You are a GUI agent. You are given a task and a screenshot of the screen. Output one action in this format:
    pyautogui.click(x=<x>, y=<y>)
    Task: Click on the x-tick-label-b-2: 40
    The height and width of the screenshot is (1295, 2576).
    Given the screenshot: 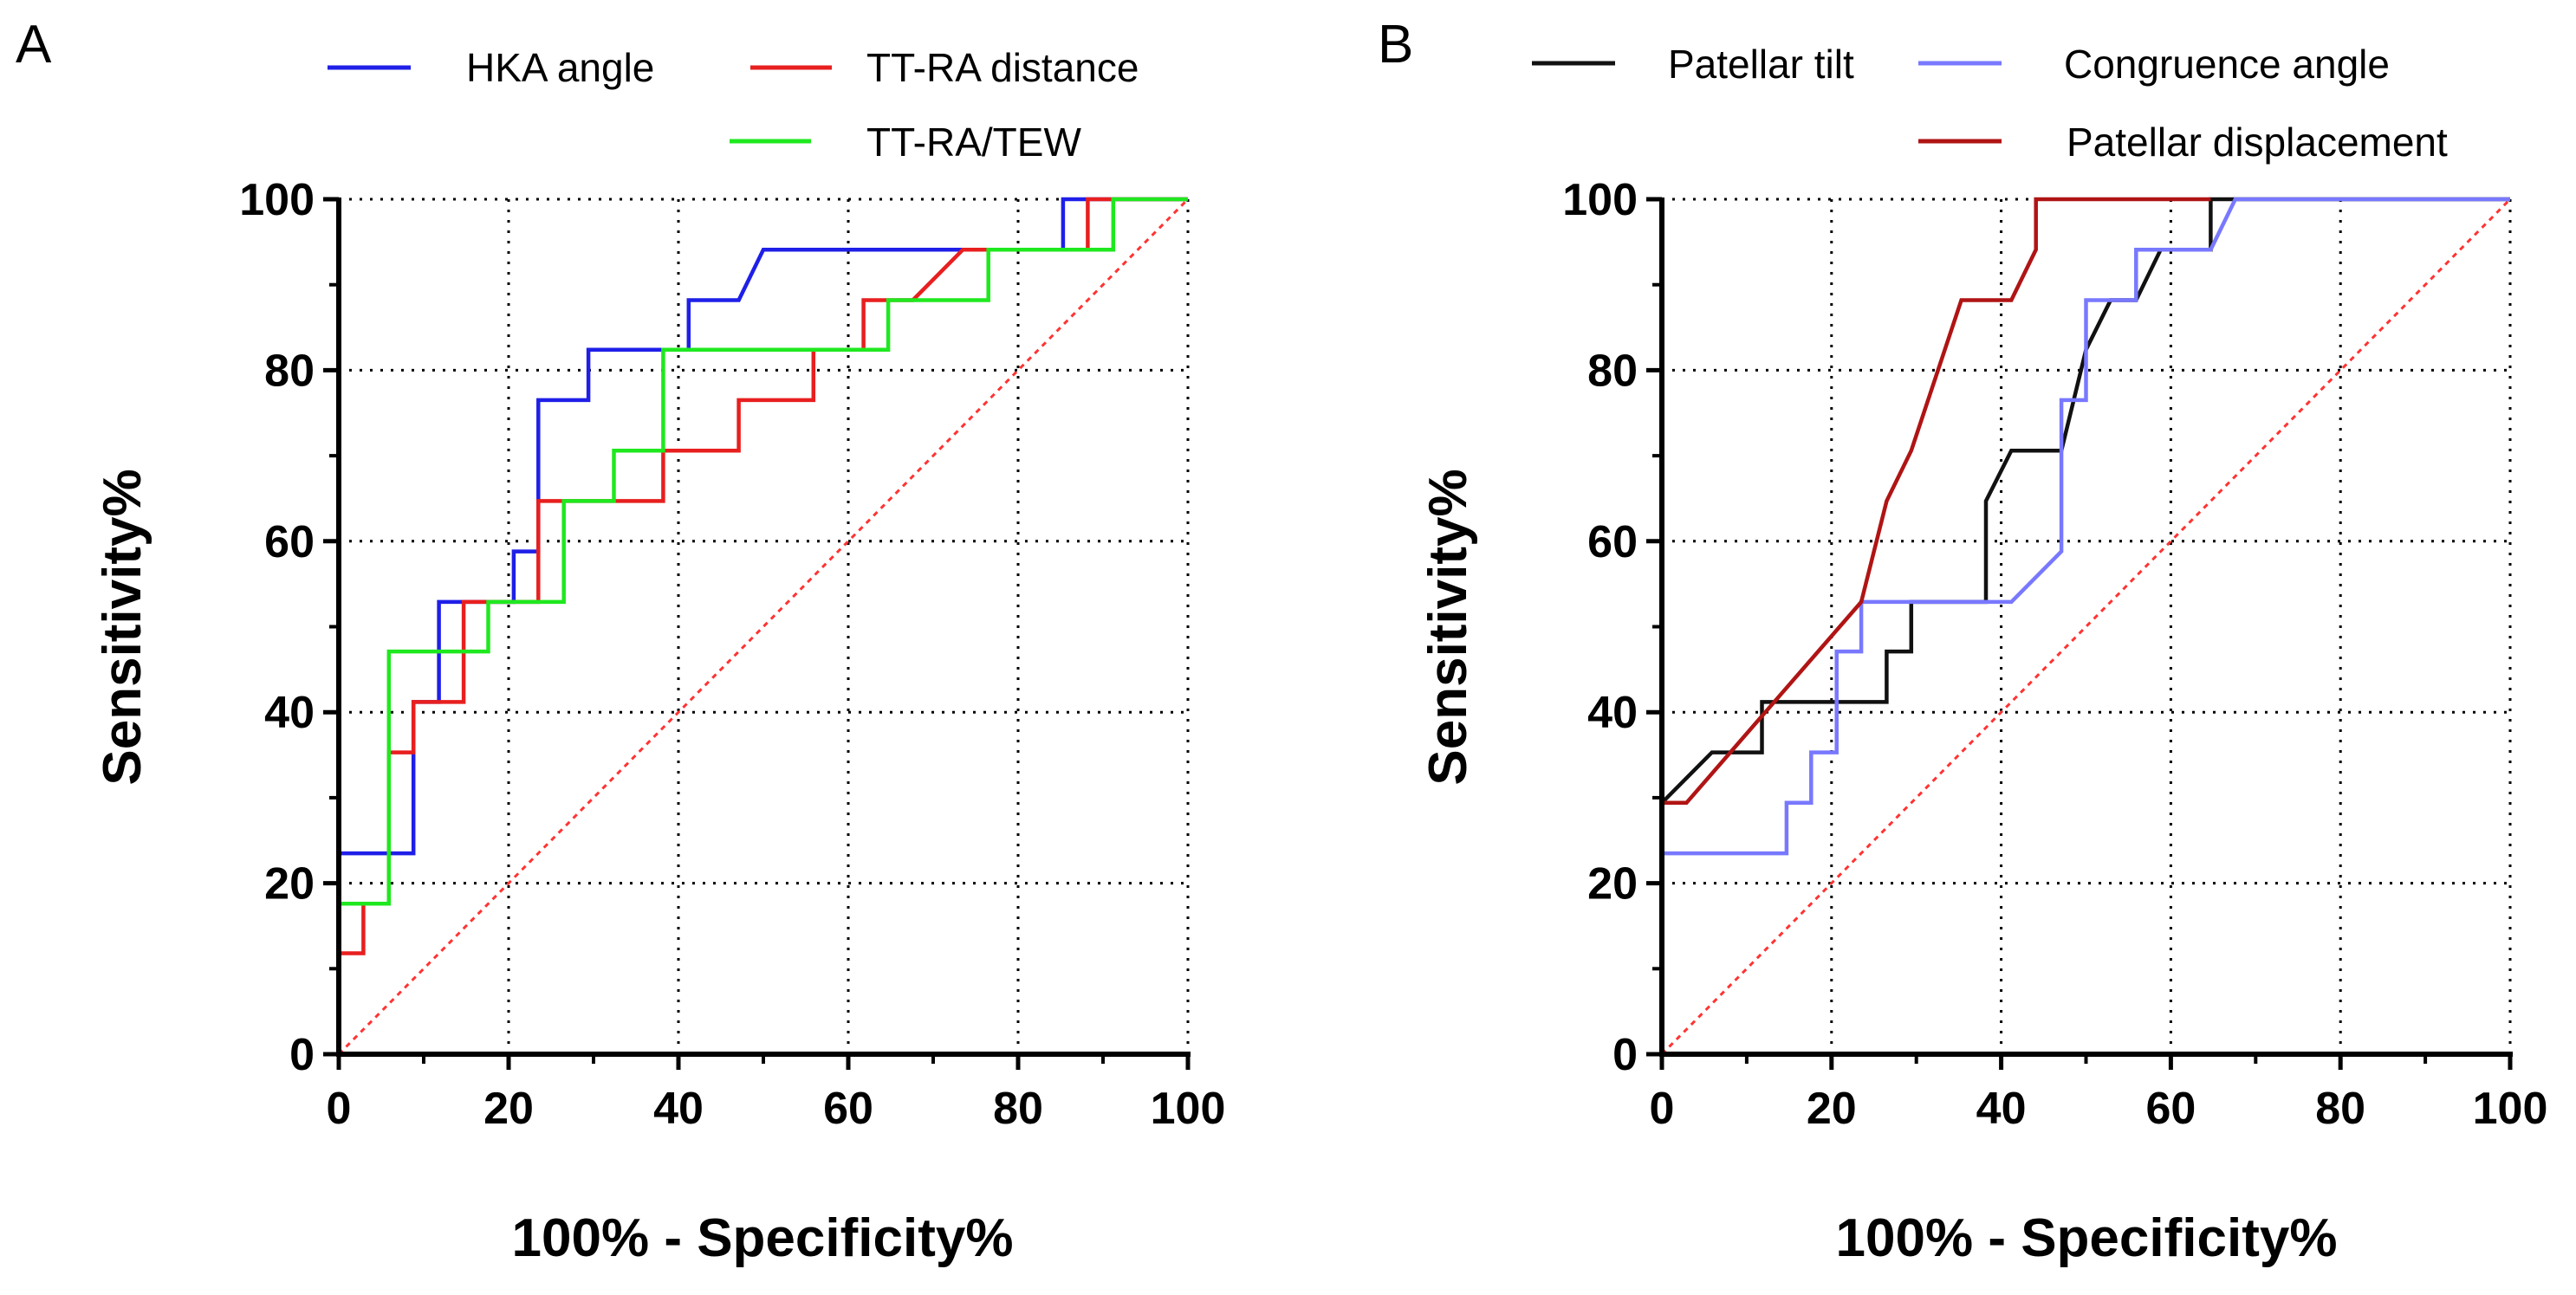 What is the action you would take?
    pyautogui.click(x=2001, y=1109)
    